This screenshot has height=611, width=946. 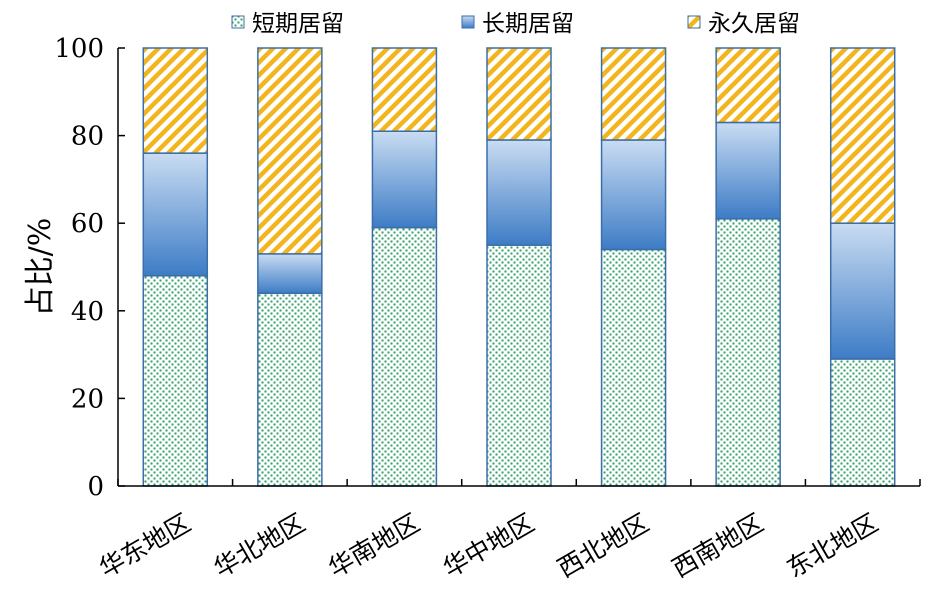 What do you see at coordinates (832, 545) in the screenshot?
I see `x-tick-label: 东北地区` at bounding box center [832, 545].